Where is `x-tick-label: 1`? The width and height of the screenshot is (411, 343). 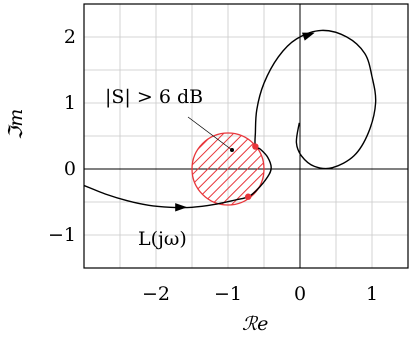 x-tick-label: 1 is located at coordinates (372, 294).